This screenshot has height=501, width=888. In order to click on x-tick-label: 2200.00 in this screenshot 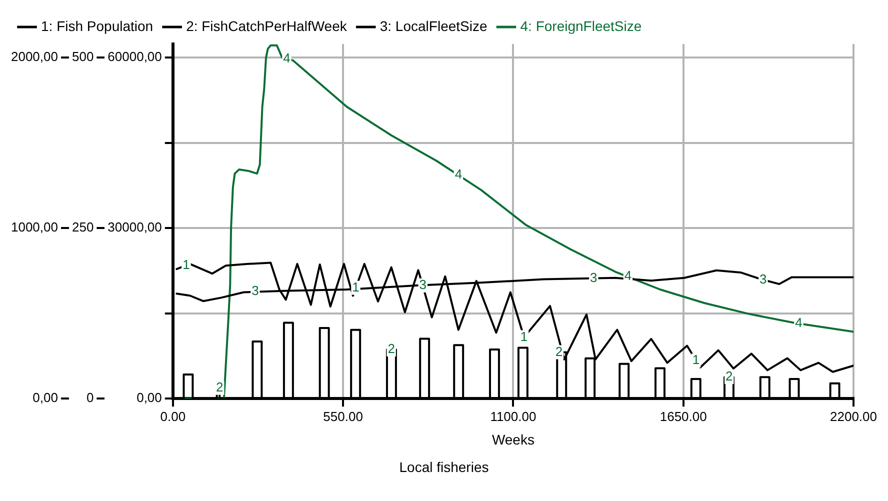, I will do `click(854, 416)`.